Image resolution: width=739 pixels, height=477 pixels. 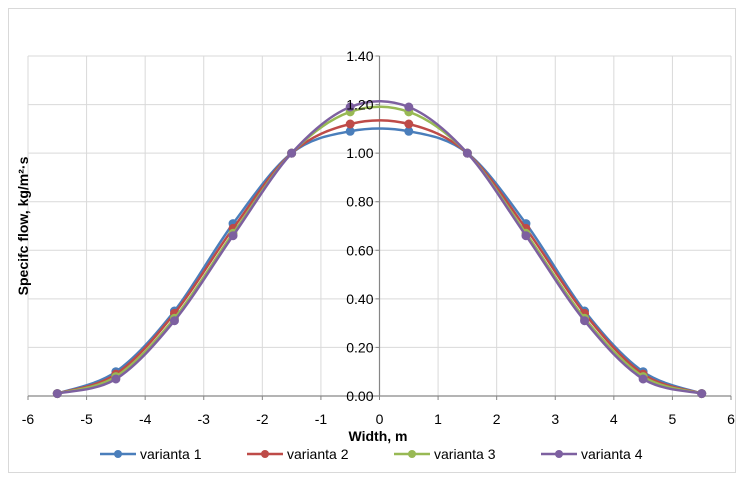 What do you see at coordinates (359, 250) in the screenshot?
I see `y-tick-label: 0.60` at bounding box center [359, 250].